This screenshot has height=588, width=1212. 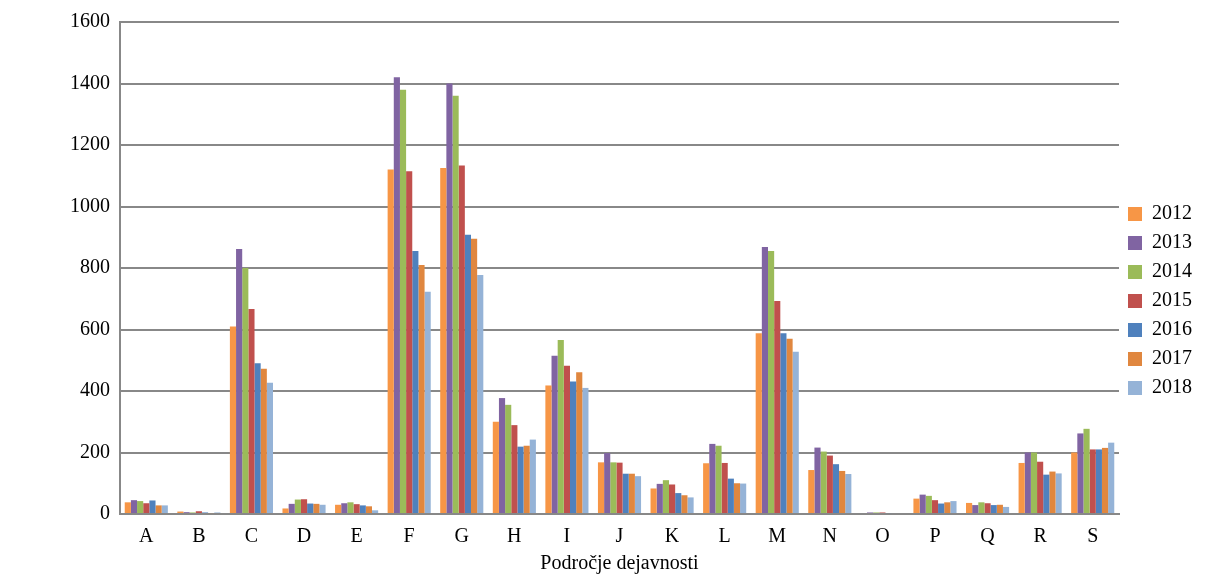 I want to click on y-tick-label: 1200, so click(x=90, y=143).